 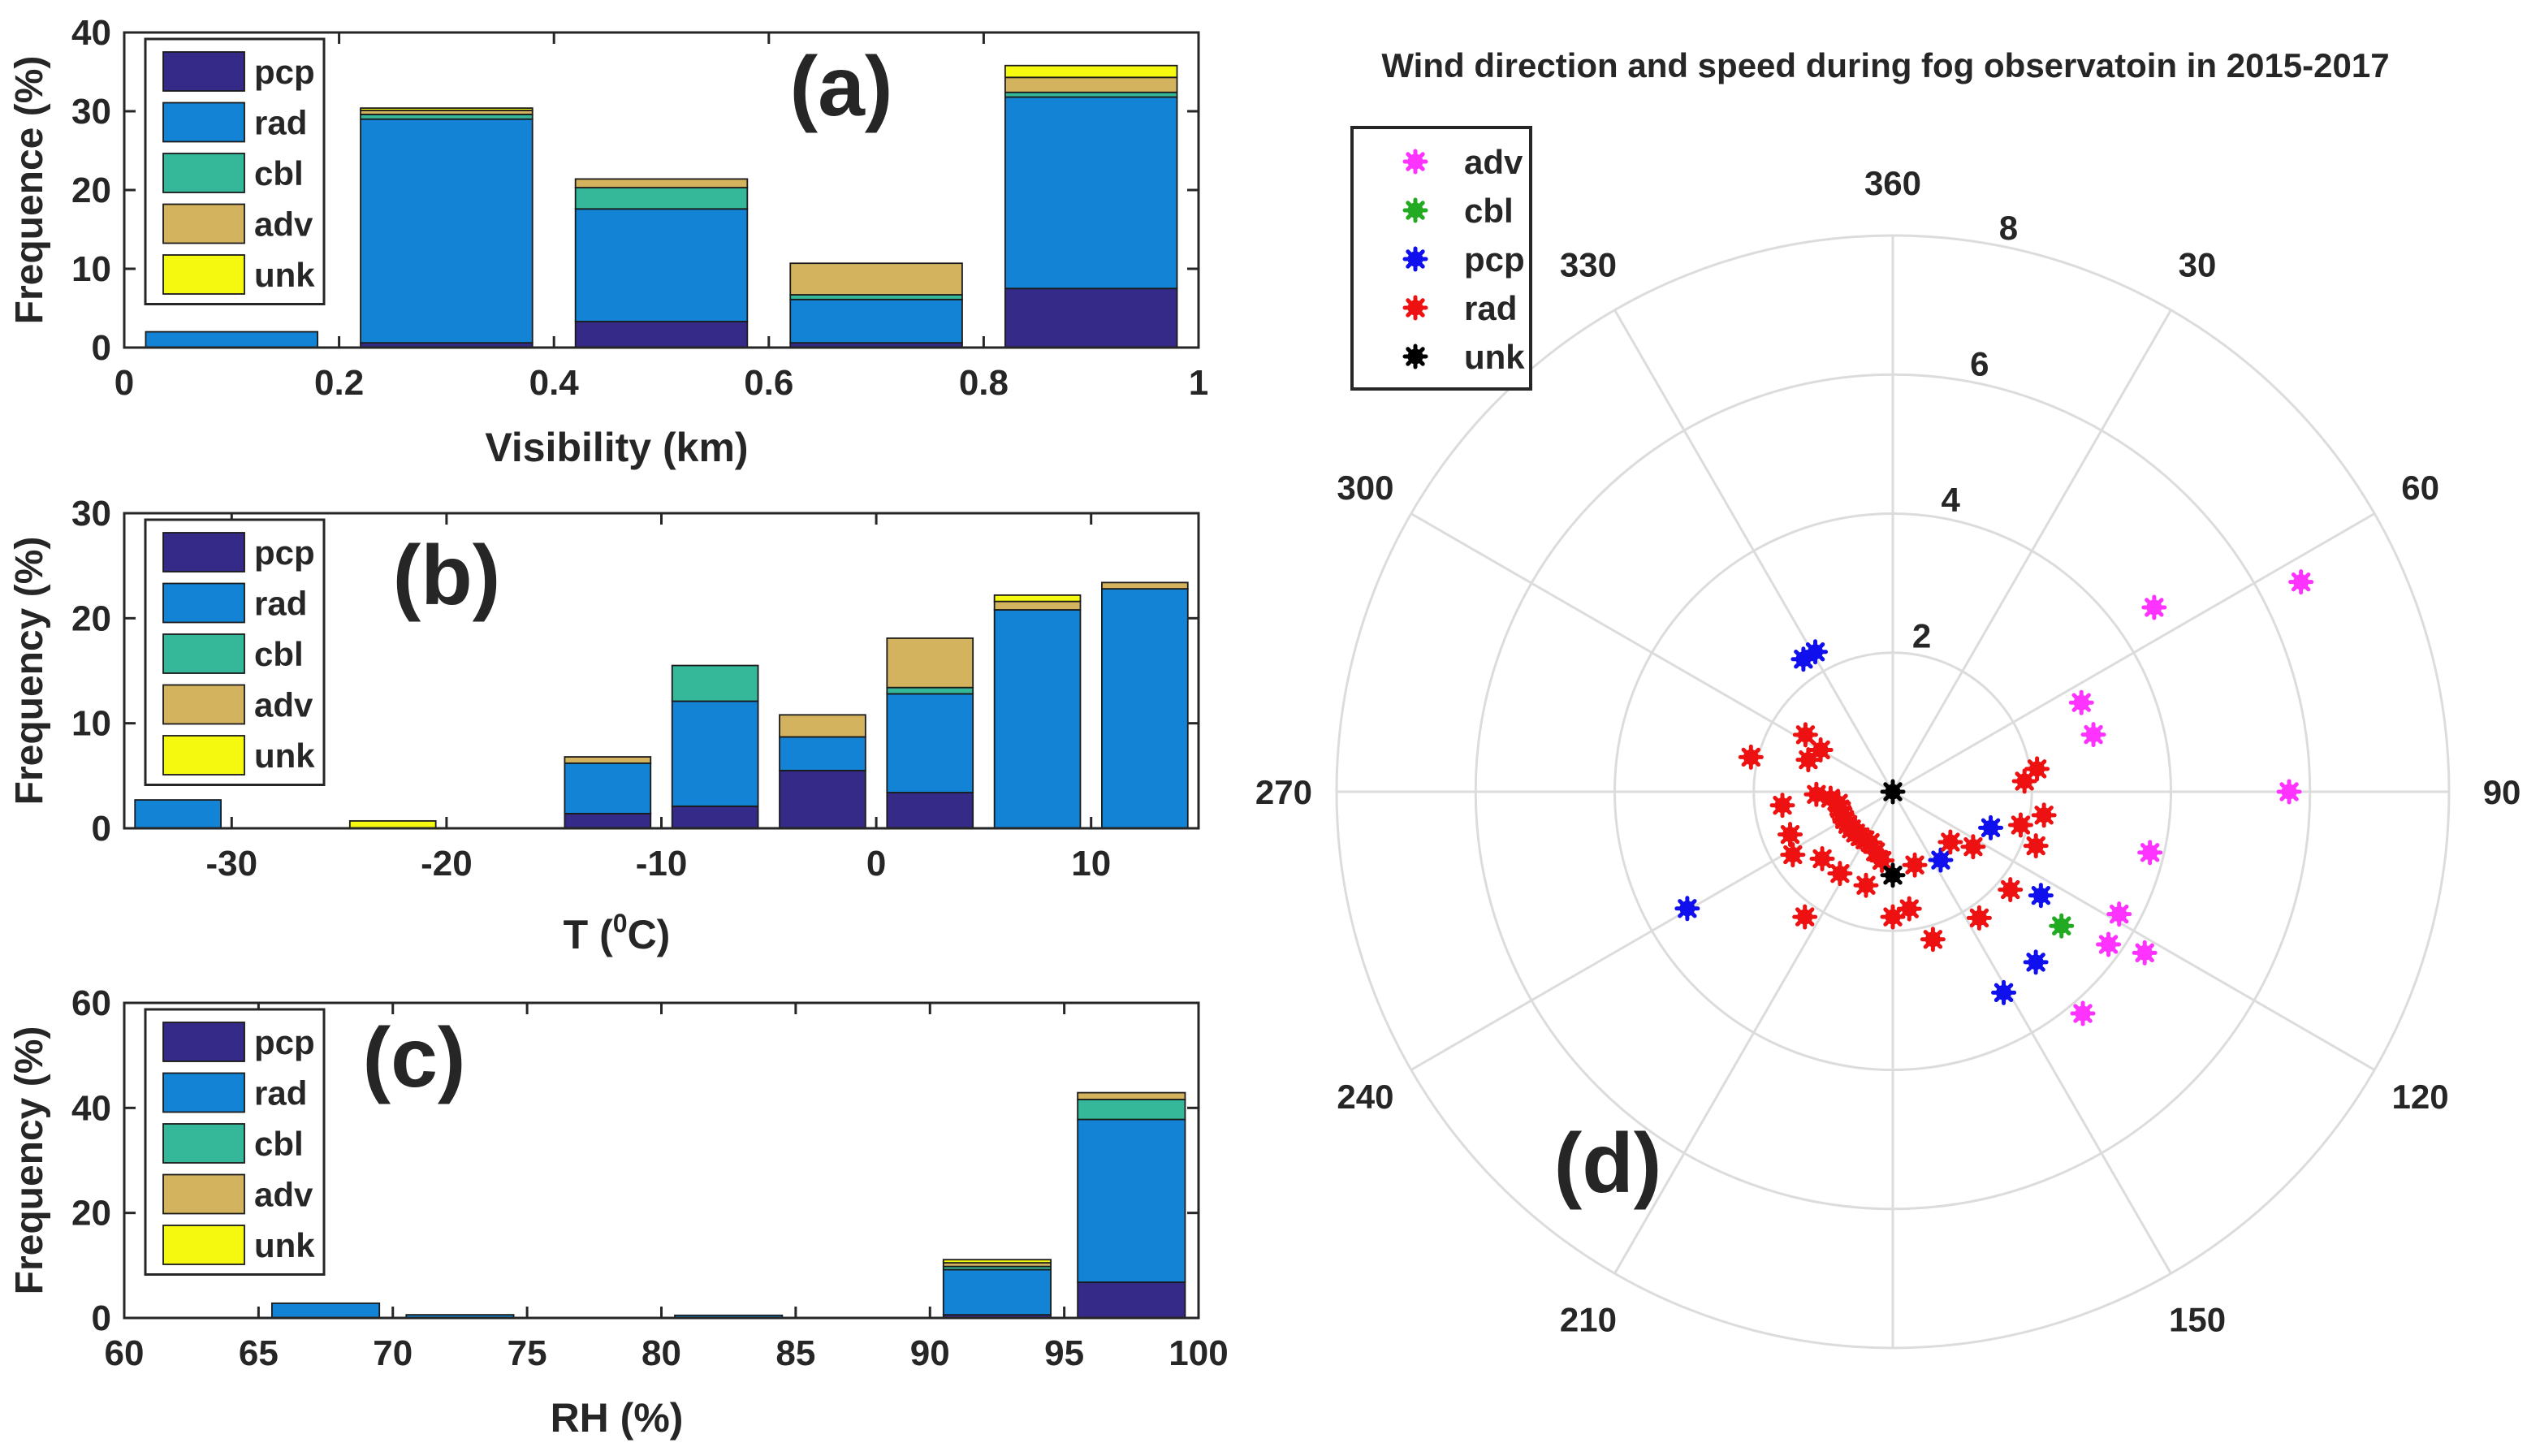 I want to click on panel-label: (c), so click(x=413, y=1058).